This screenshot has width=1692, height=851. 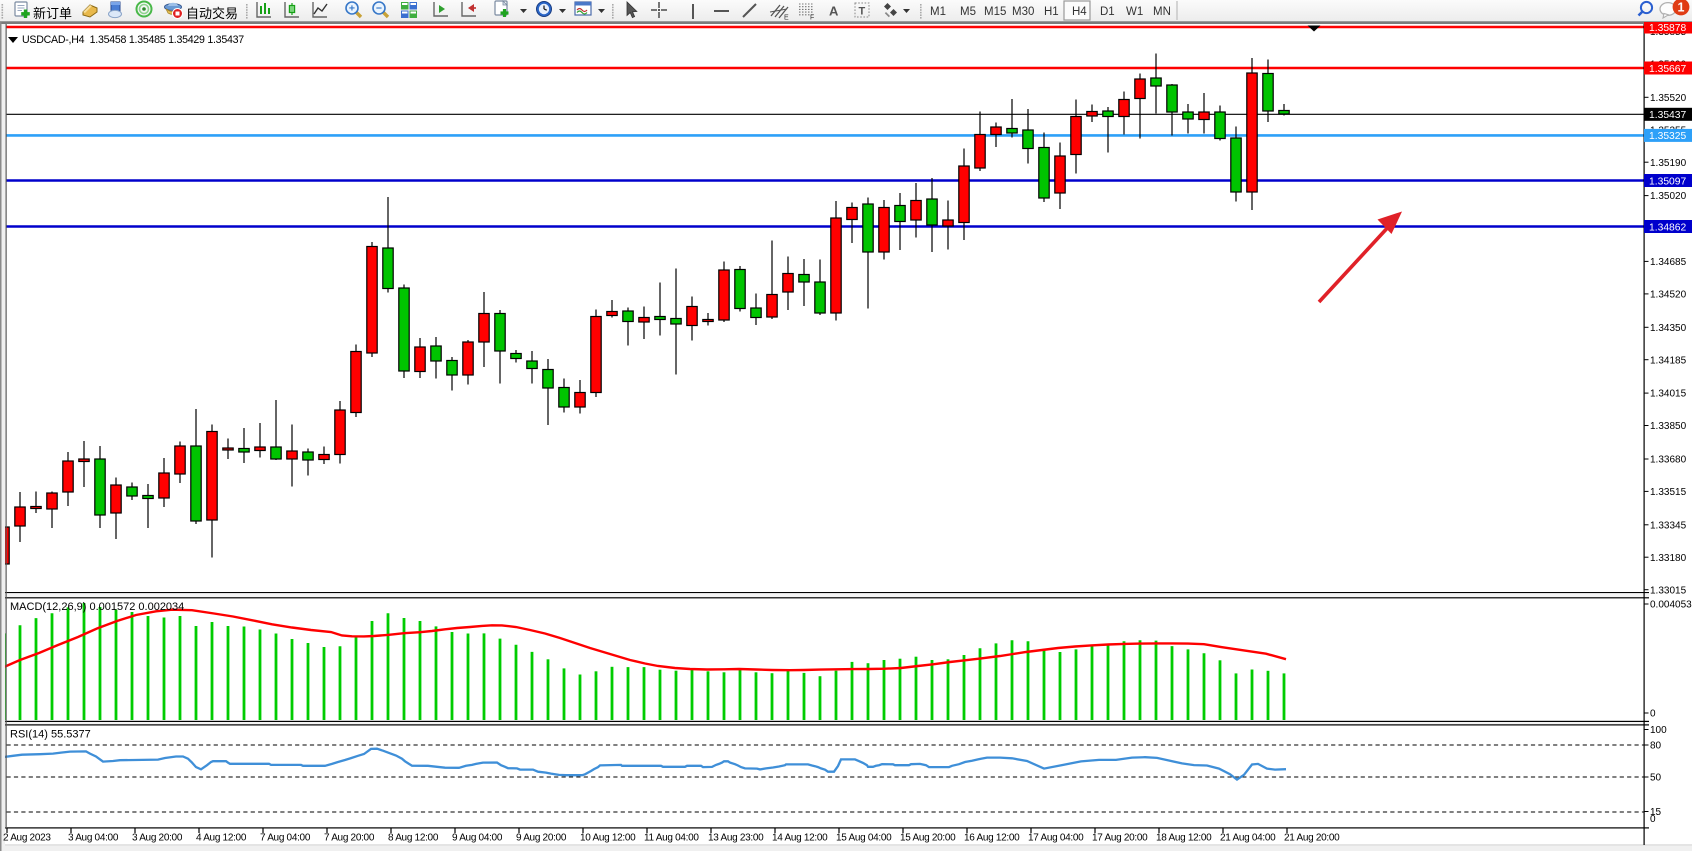 What do you see at coordinates (1248, 838) in the screenshot?
I see `svg-text: 21 Aug 04:00` at bounding box center [1248, 838].